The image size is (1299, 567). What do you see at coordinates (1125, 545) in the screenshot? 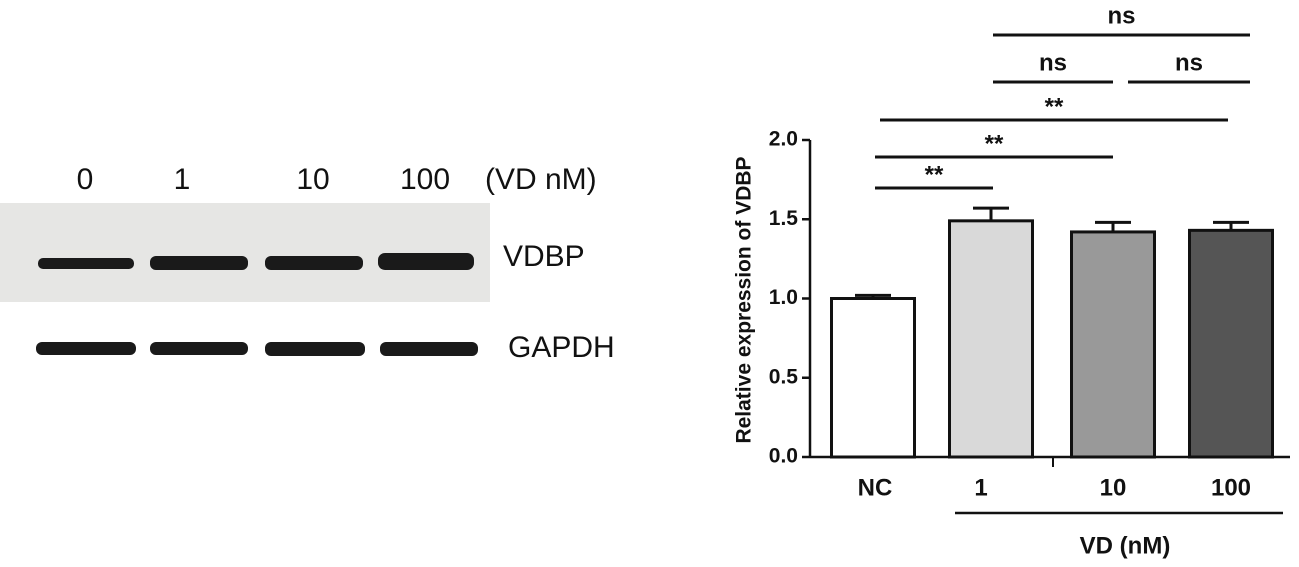
I see `group-label: VD (nM)` at bounding box center [1125, 545].